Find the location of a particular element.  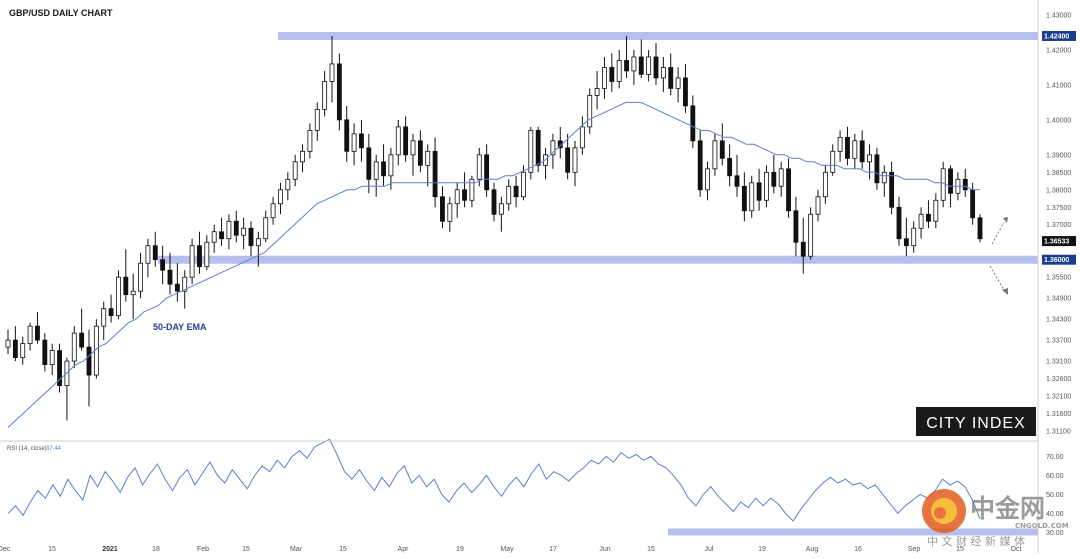

x-tick-label: Sep is located at coordinates (914, 549).